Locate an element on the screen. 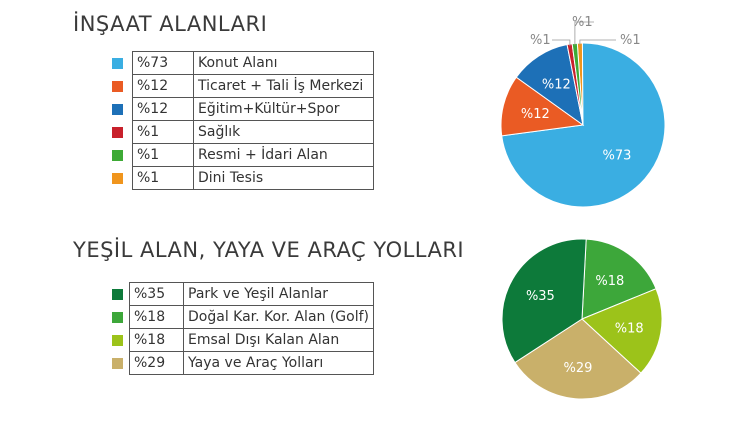 The height and width of the screenshot is (430, 750). legend-percent: %29 is located at coordinates (156, 363).